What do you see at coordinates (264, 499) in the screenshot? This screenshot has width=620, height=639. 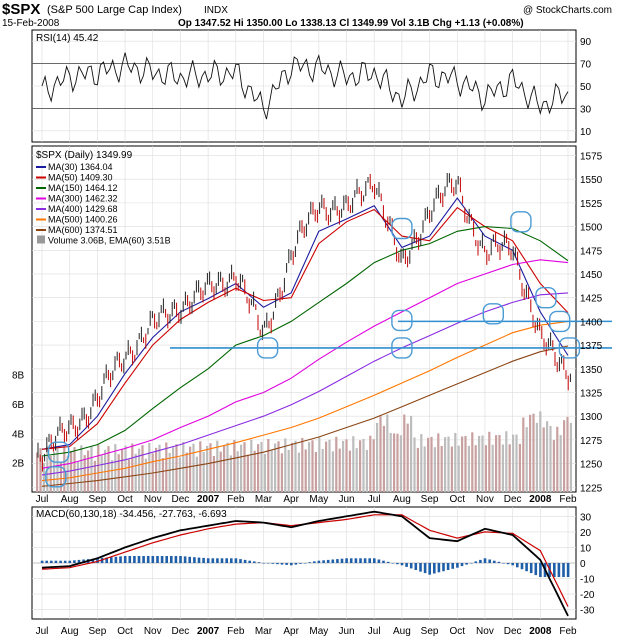 I see `month-label: Mar` at bounding box center [264, 499].